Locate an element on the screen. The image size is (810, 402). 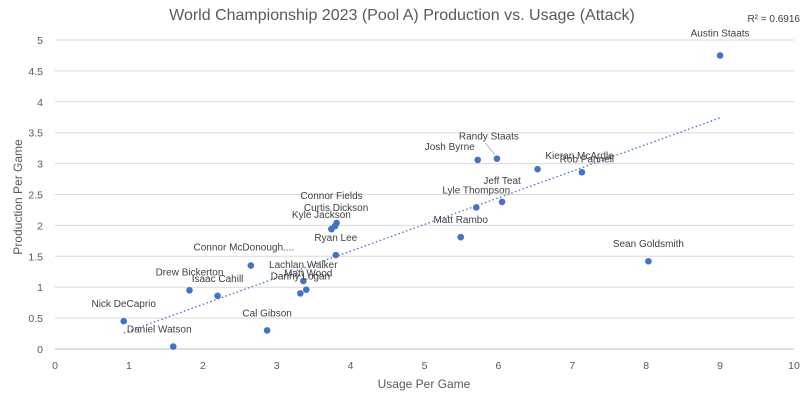
data-point-label: Ryan Lee is located at coordinates (335, 238).